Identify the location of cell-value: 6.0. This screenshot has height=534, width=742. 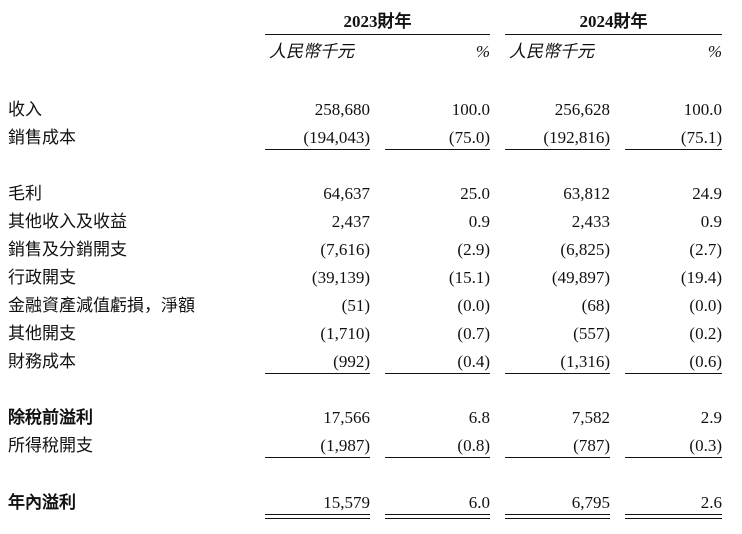
(479, 502).